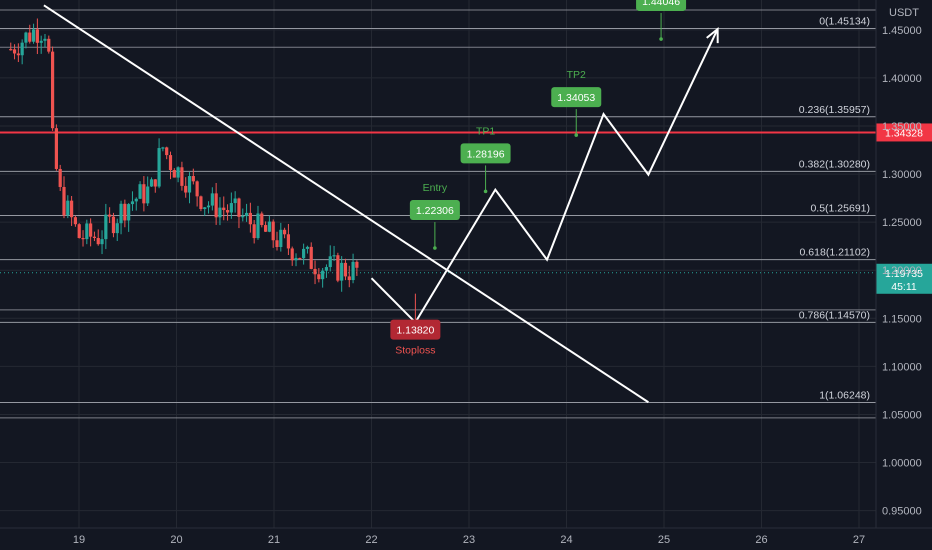 The image size is (932, 550). What do you see at coordinates (902, 319) in the screenshot?
I see `y-tick-label: 1.15000` at bounding box center [902, 319].